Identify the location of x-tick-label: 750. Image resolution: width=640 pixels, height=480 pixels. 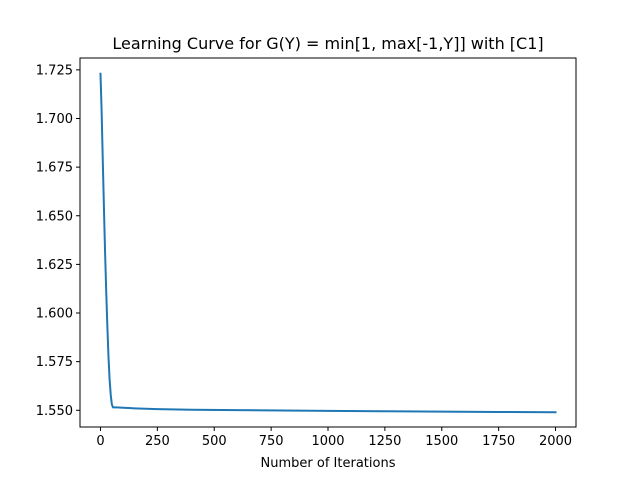
(271, 441).